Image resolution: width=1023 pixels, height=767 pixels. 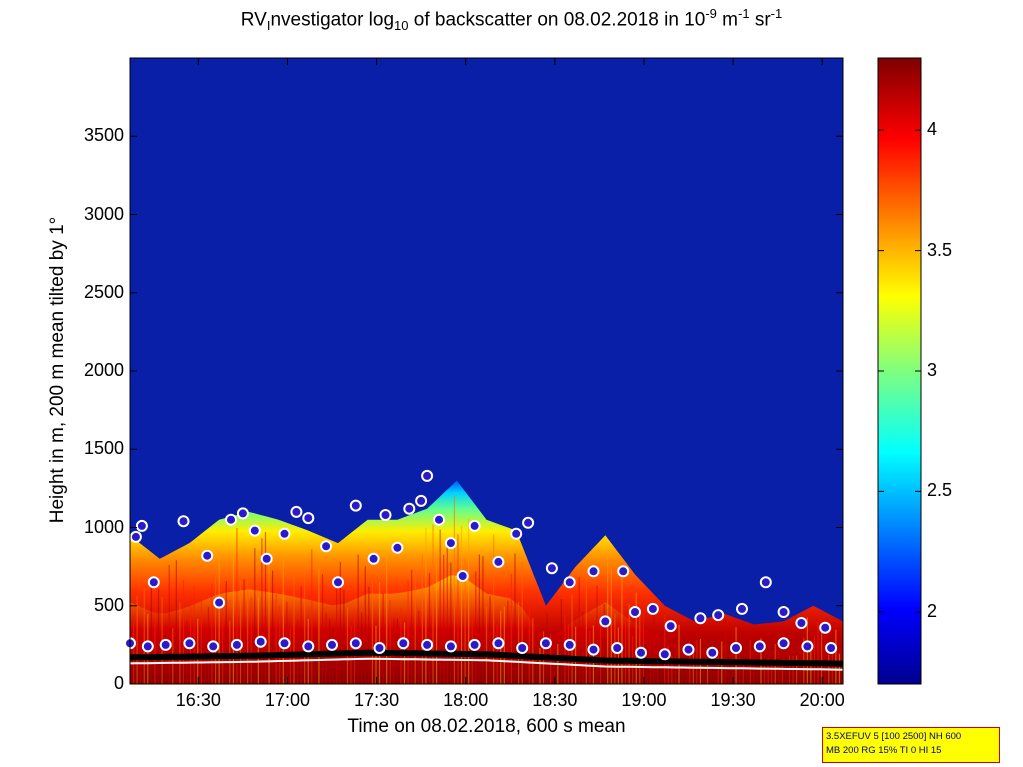 I want to click on y-tick-label: 2500, so click(x=103, y=291).